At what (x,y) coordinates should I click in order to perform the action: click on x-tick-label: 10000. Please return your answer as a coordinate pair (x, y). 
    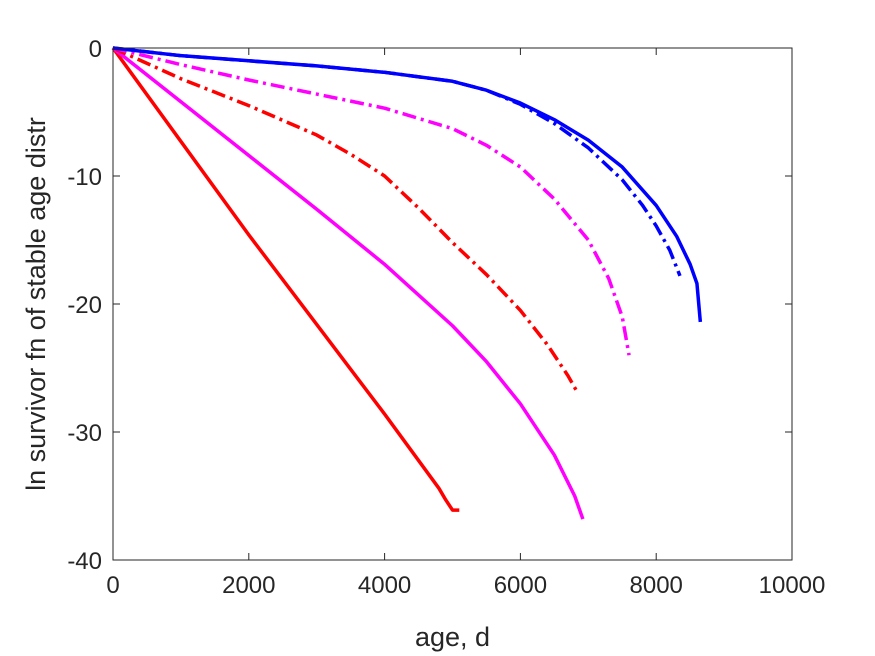
    Looking at the image, I should click on (792, 585).